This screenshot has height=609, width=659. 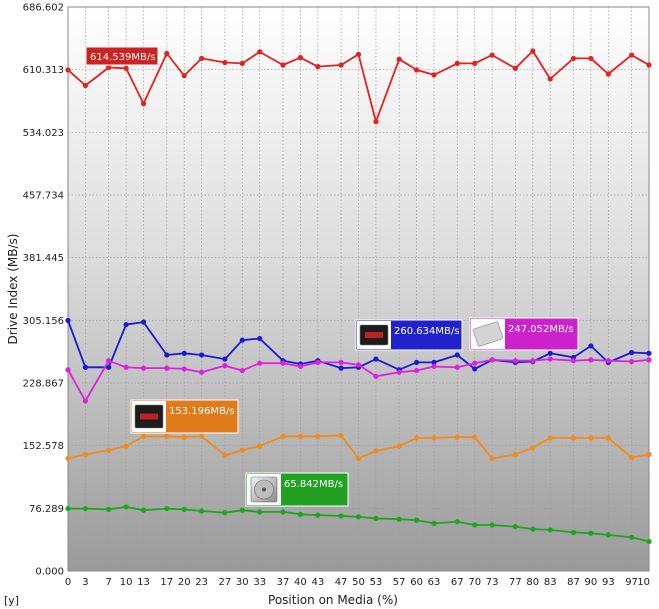 I want to click on x-tick-label: 73, so click(x=492, y=582).